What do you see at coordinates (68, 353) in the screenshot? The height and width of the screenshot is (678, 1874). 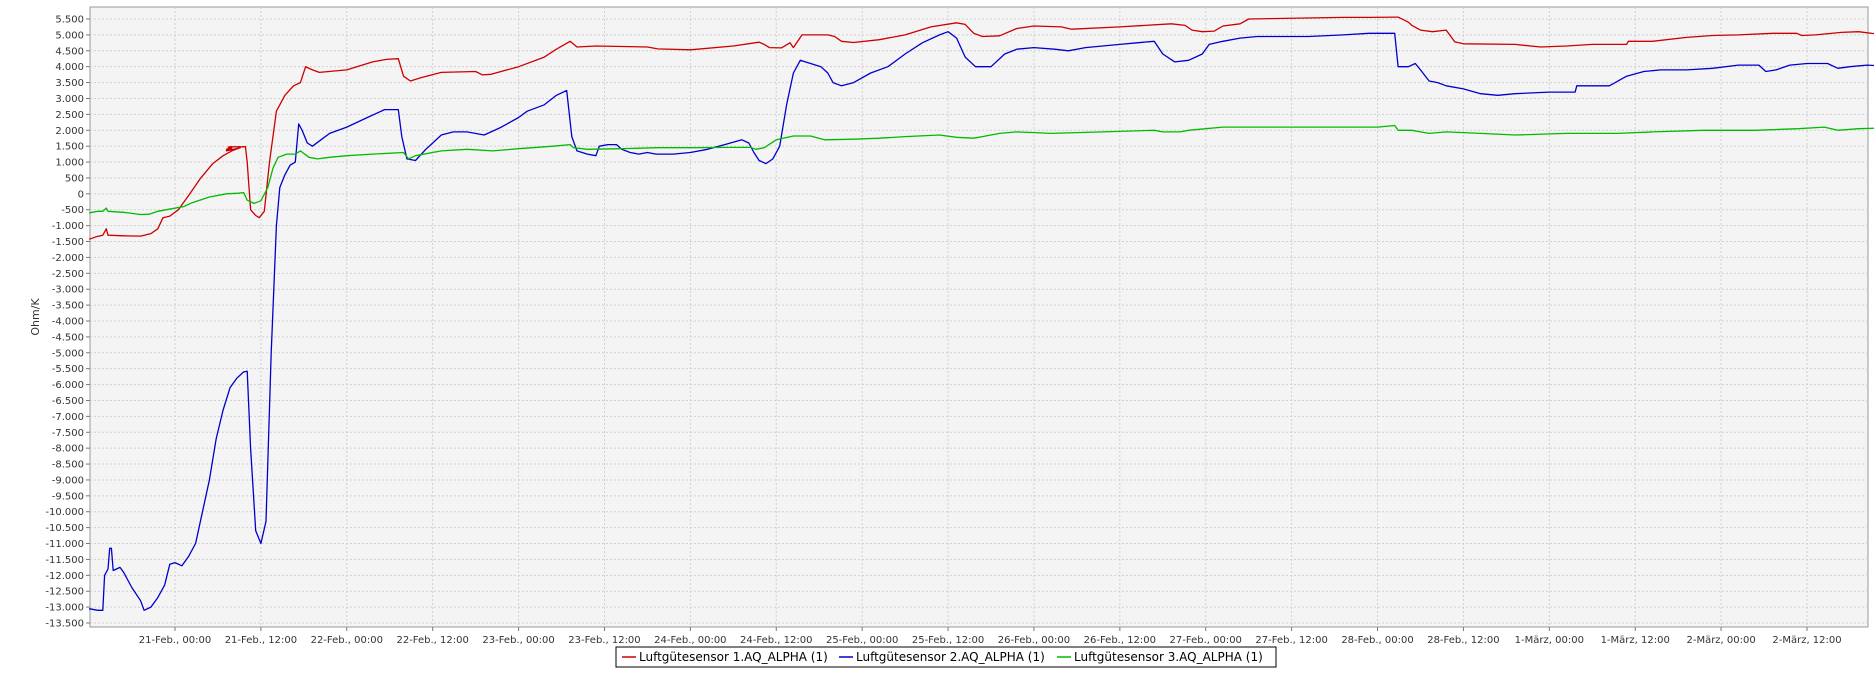 I see `y-tick-label: -5.000` at bounding box center [68, 353].